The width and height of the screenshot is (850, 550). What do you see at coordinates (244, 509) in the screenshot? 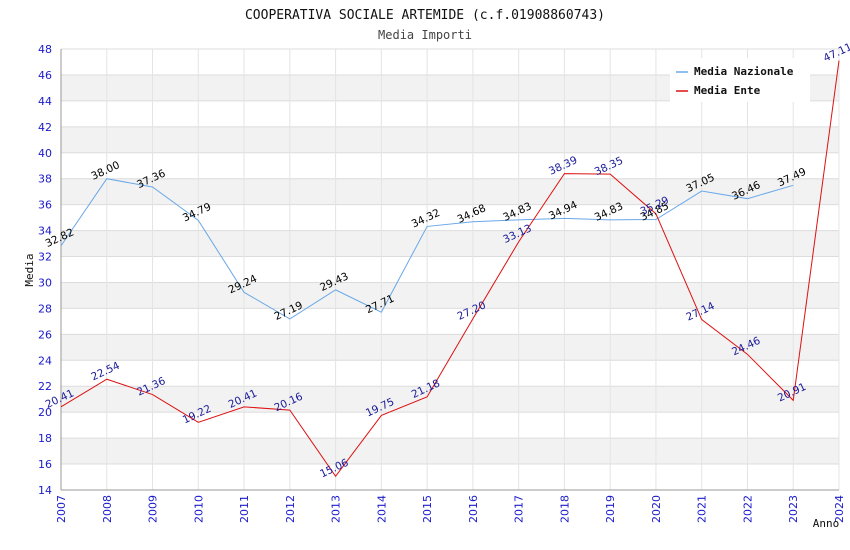
I see `x-tick-label: 2011` at bounding box center [244, 509].